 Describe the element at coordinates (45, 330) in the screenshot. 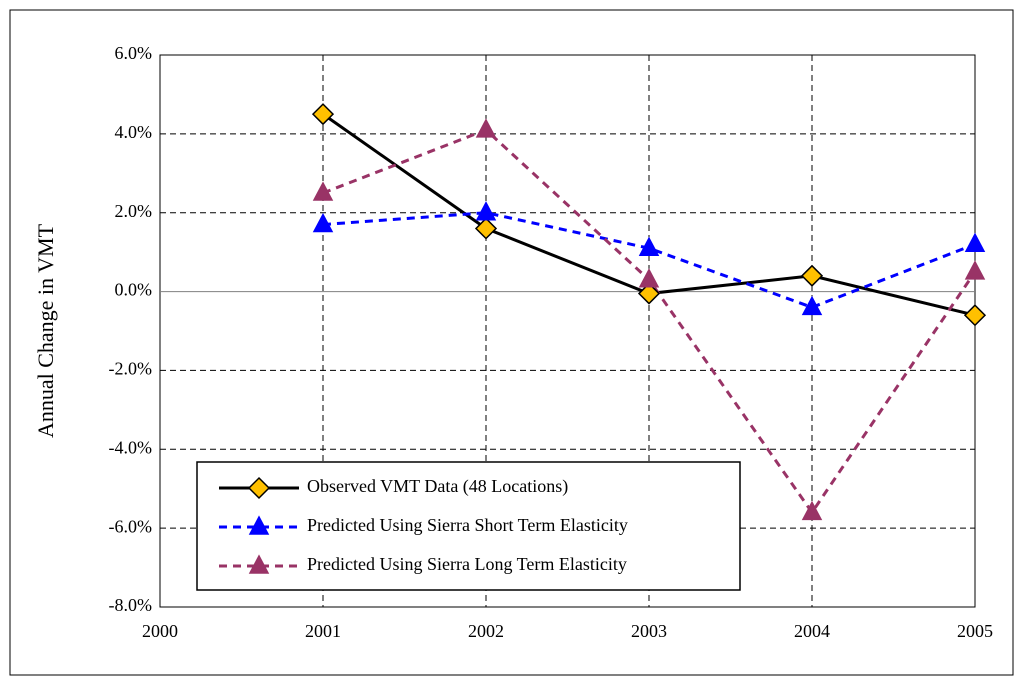

I see `y-axis-label: Annual Change in VMT` at that location.